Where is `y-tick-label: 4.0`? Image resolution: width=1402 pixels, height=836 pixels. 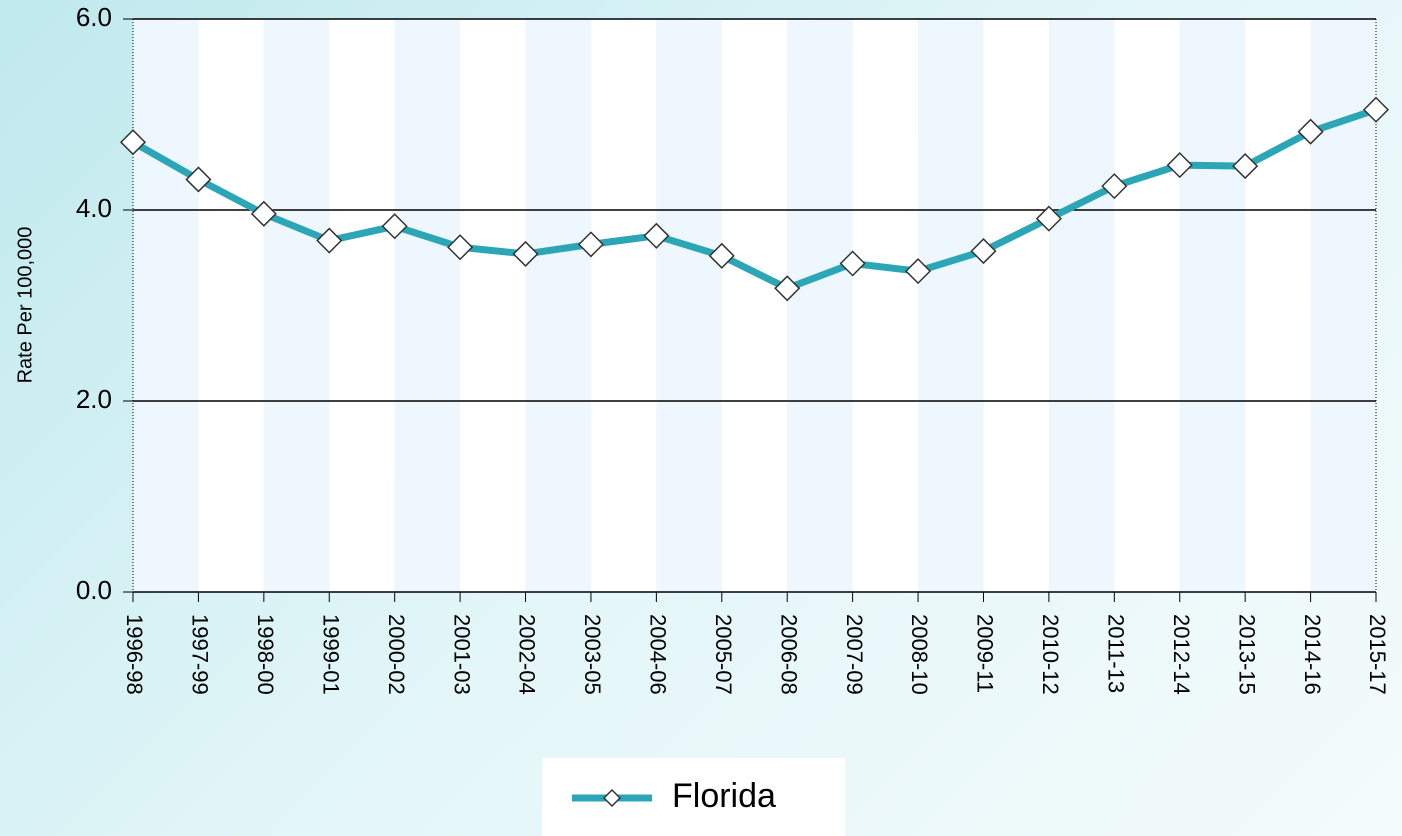
y-tick-label: 4.0 is located at coordinates (94, 208).